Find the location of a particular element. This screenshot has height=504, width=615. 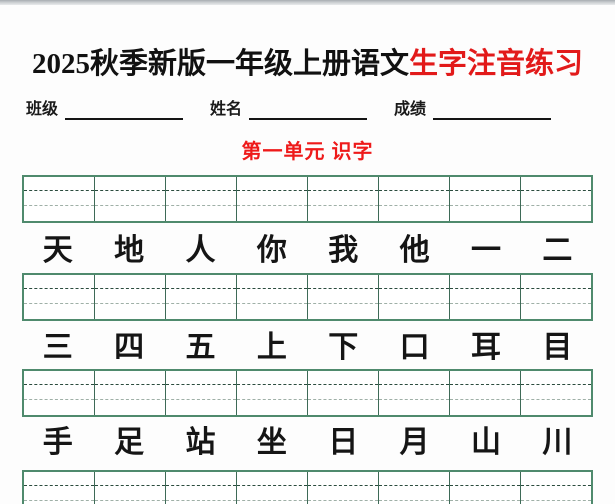

character: 天 is located at coordinates (57, 250).